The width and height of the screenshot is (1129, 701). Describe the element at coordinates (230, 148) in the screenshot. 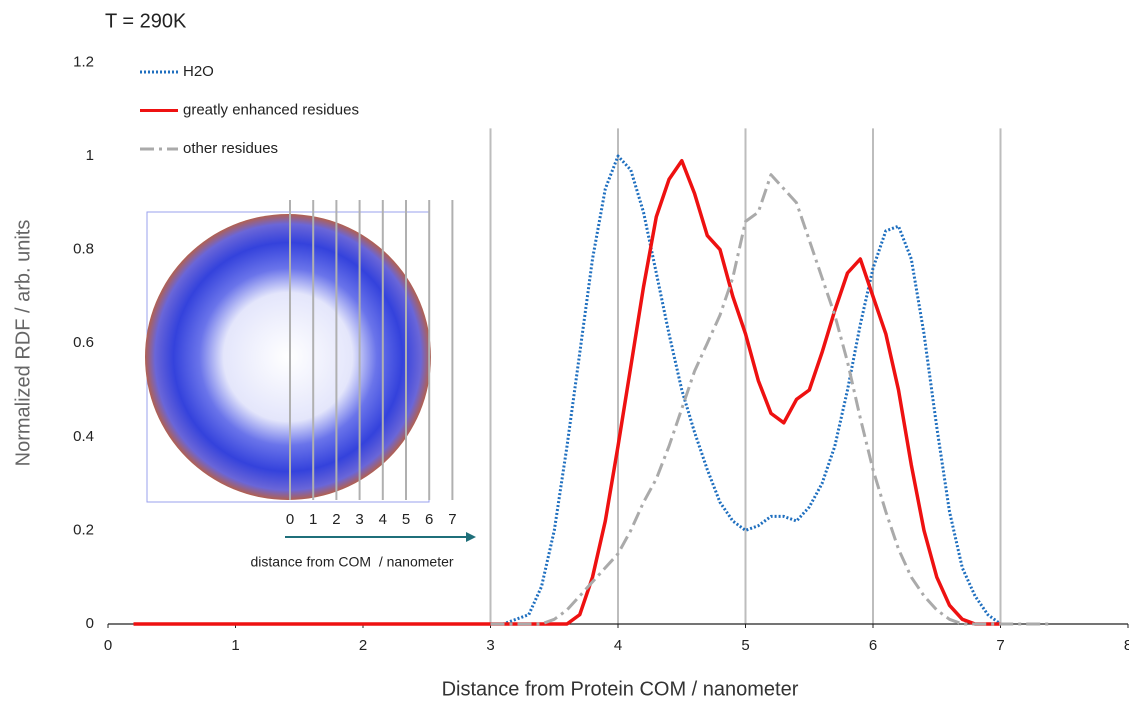

I see `legend-label: other residues` at that location.